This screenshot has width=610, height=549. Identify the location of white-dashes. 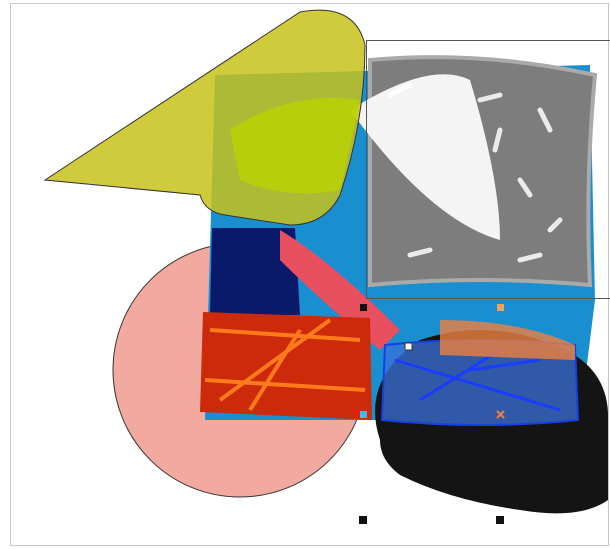
(475, 172).